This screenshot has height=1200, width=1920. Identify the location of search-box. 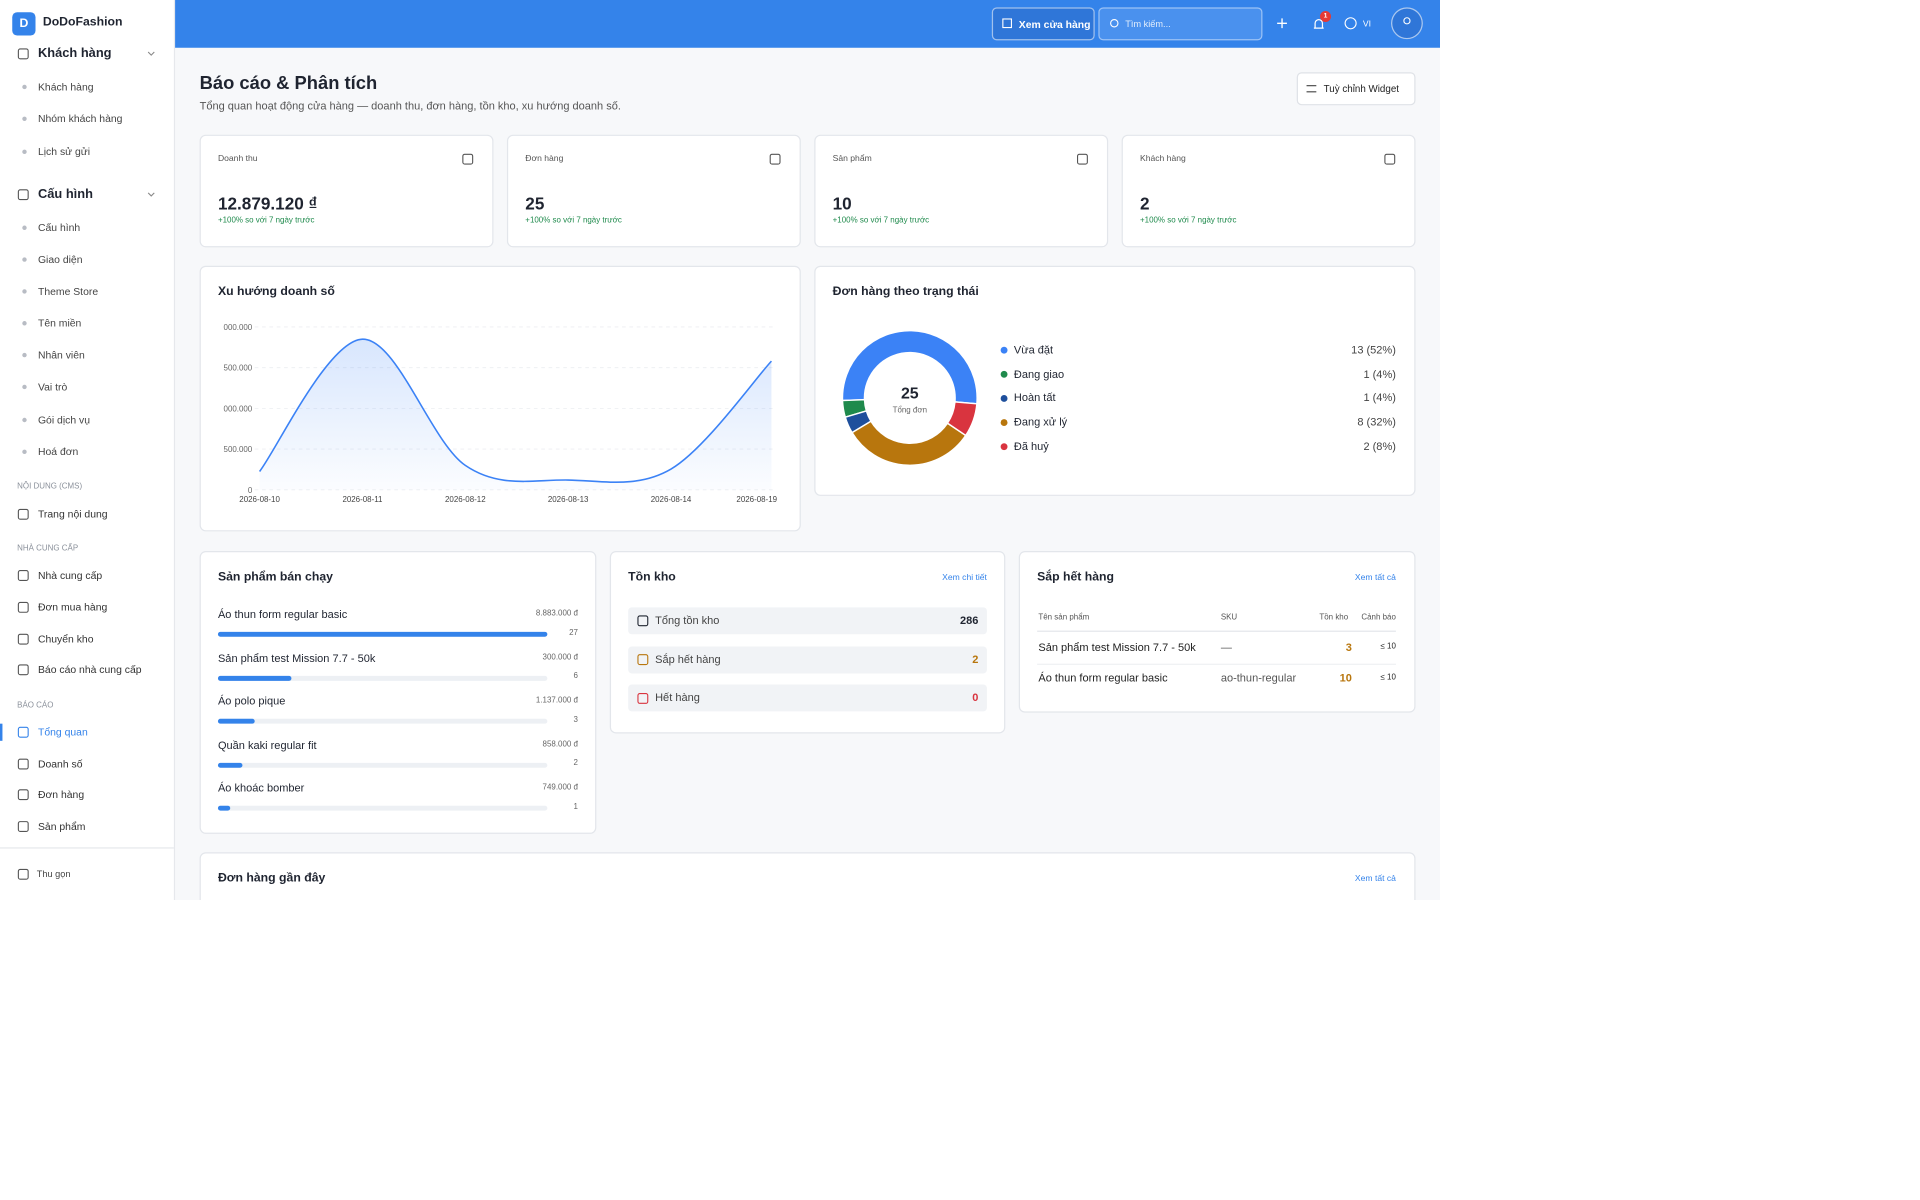
(1180, 24).